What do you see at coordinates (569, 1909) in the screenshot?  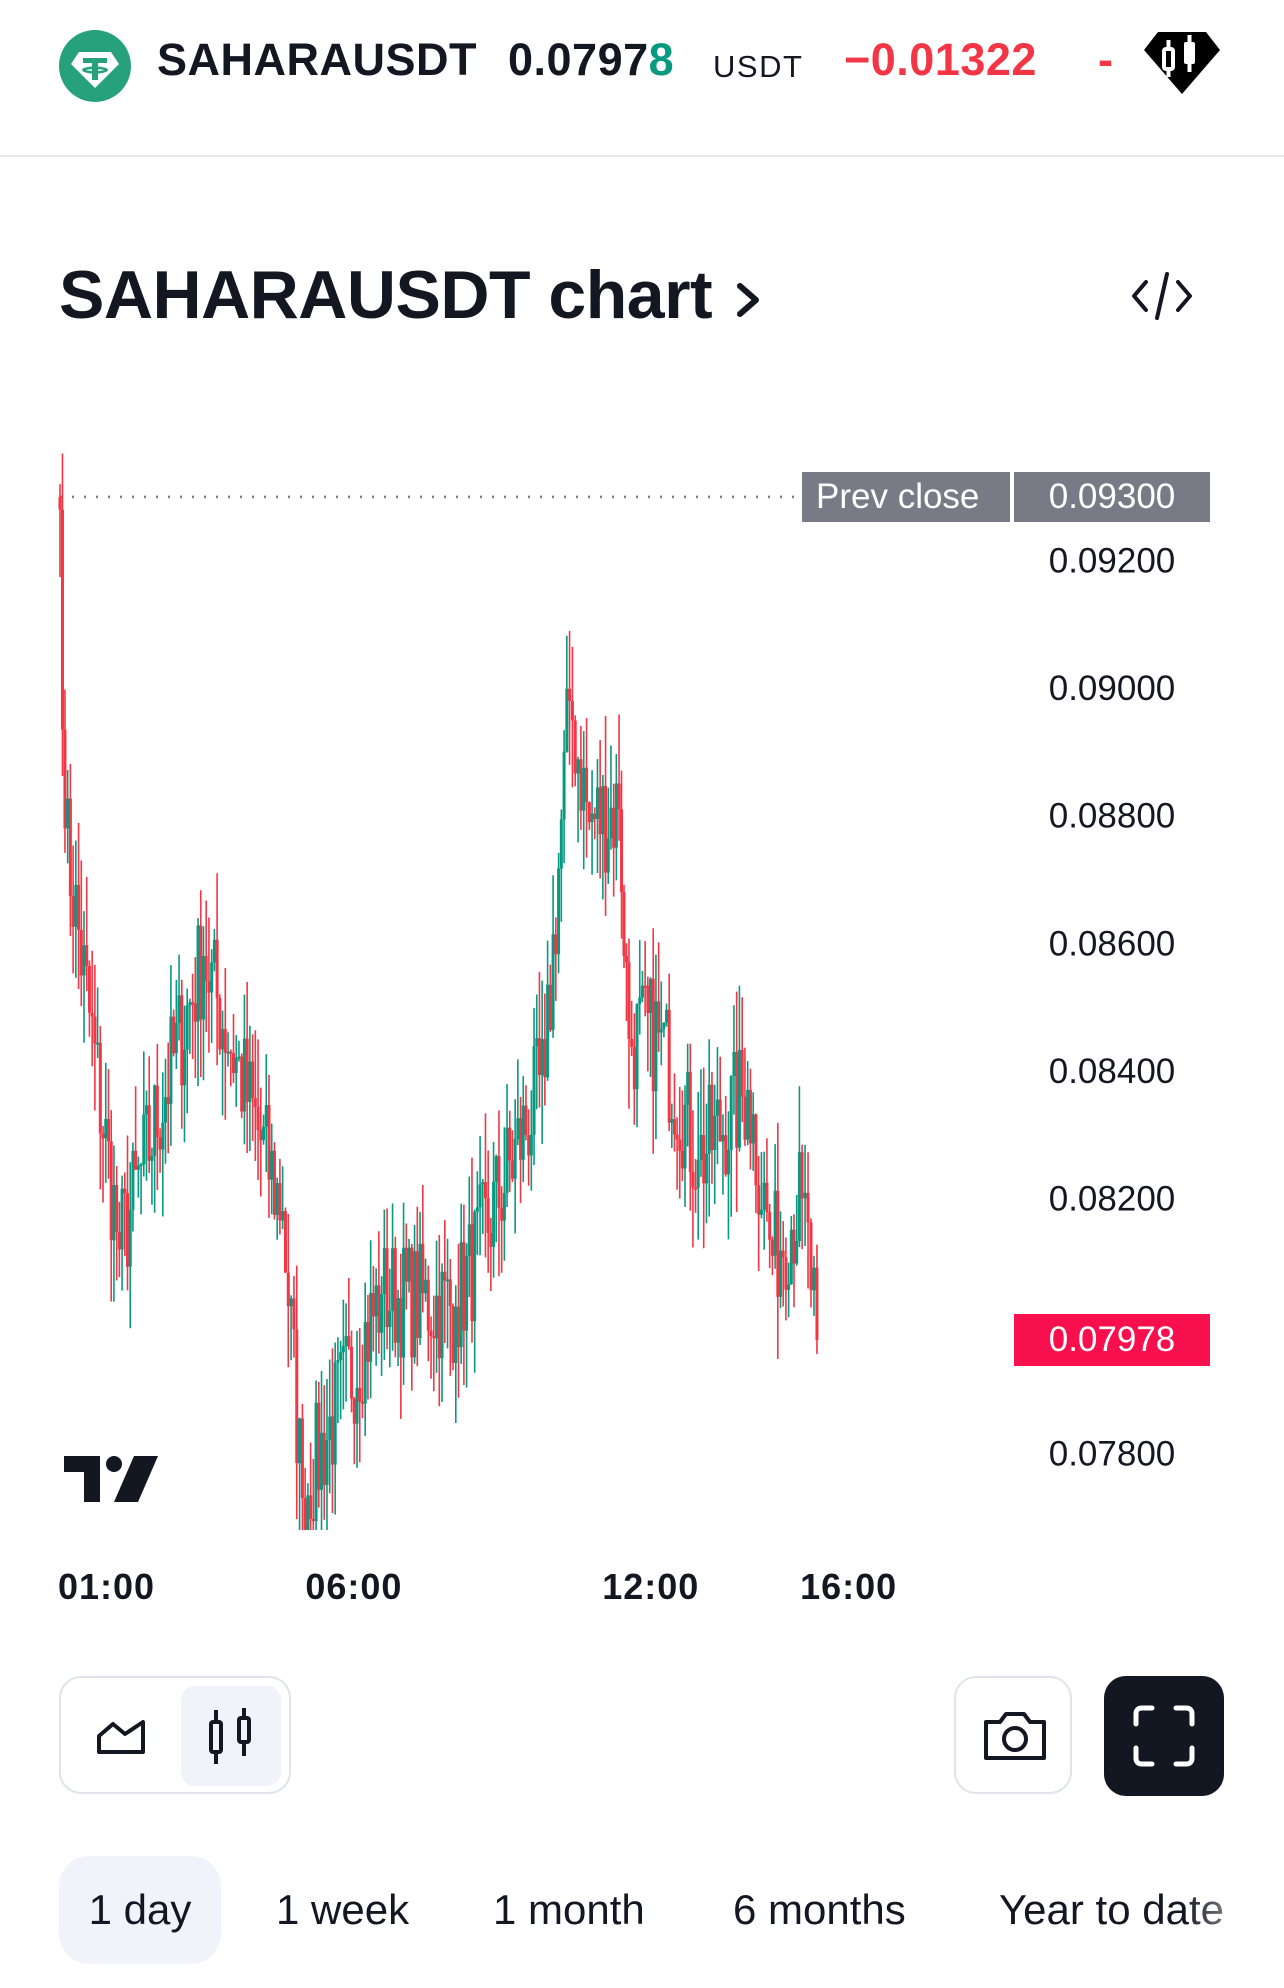 I see `range-tab-1-month: 1 month` at bounding box center [569, 1909].